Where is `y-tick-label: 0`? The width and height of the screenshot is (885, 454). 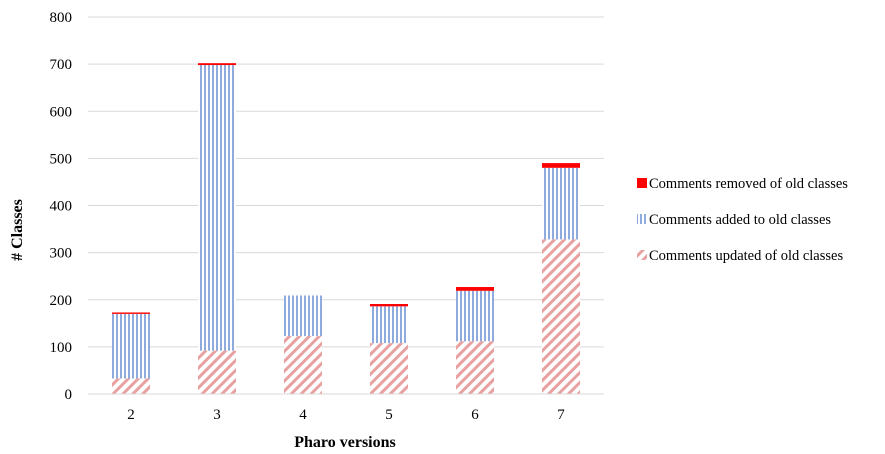
y-tick-label: 0 is located at coordinates (69, 395).